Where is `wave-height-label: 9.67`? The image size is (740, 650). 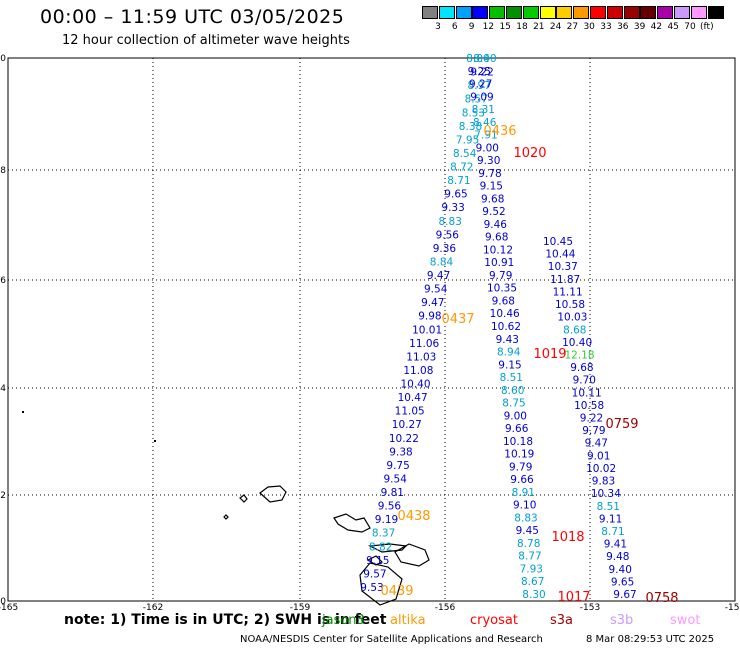 wave-height-label: 9.67 is located at coordinates (624, 595).